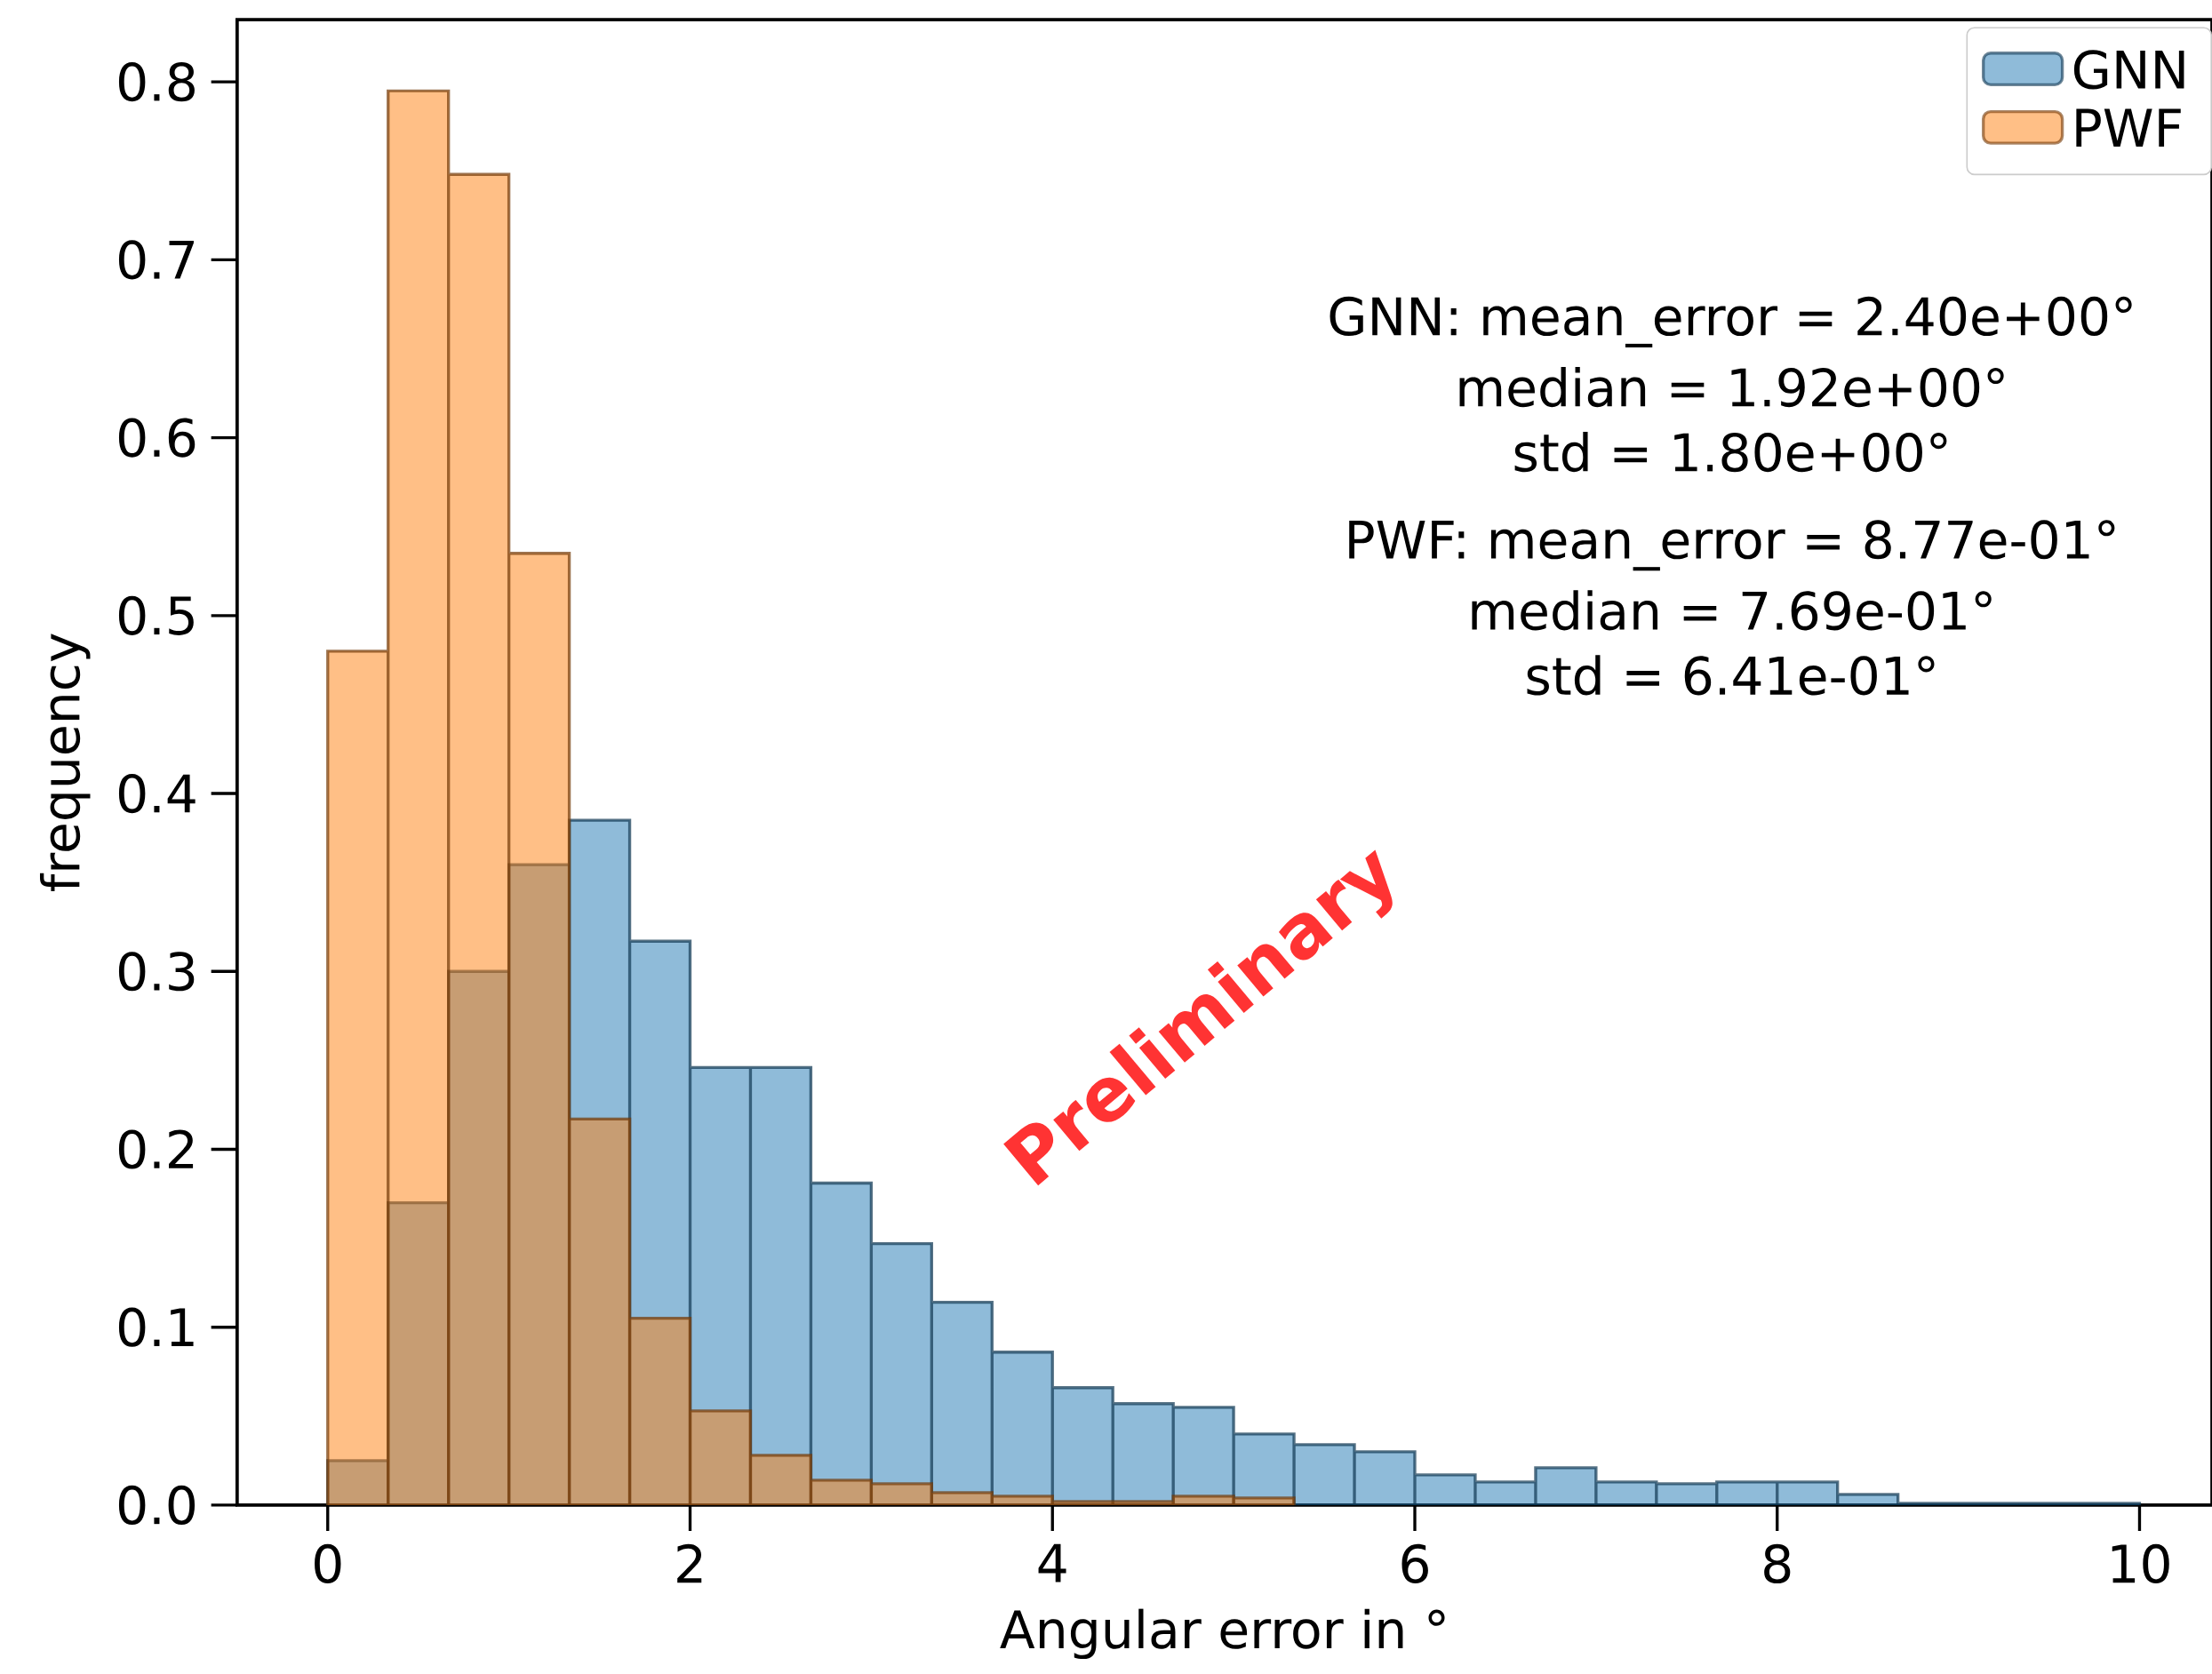  What do you see at coordinates (2140, 1563) in the screenshot?
I see `x-tick-label: 10` at bounding box center [2140, 1563].